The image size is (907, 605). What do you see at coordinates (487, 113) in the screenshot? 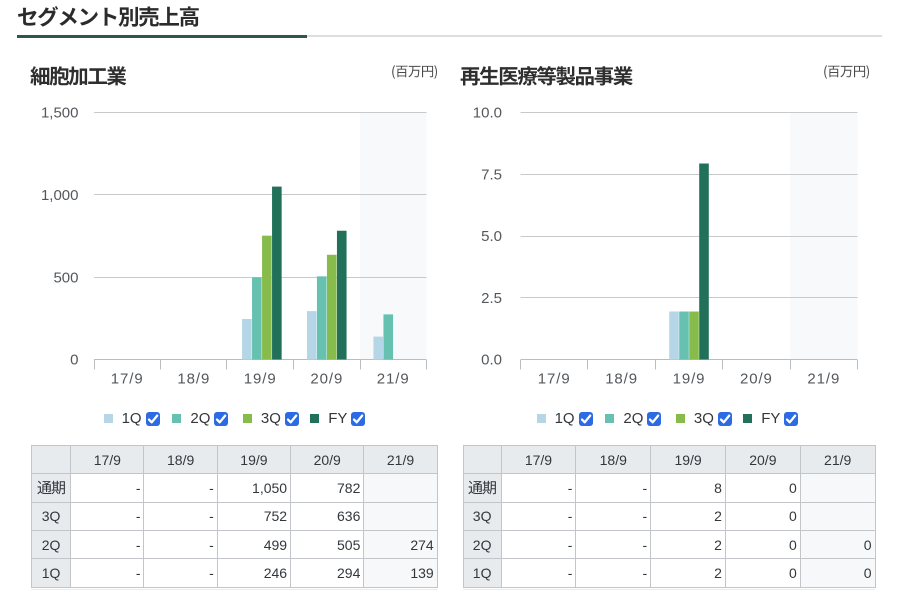
I see `svg-text: 10.0` at bounding box center [487, 113].